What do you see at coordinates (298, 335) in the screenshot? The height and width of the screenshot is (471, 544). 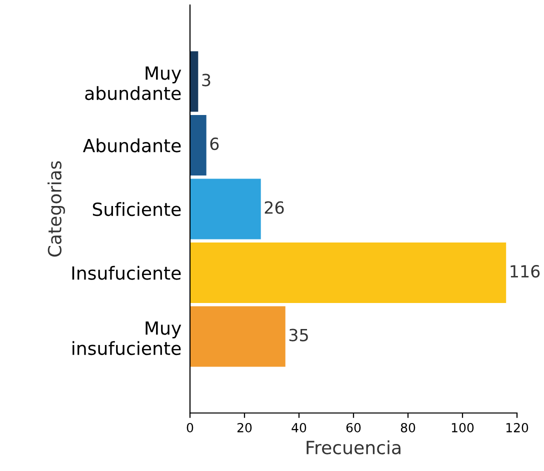 I see `data-label: 35` at bounding box center [298, 335].